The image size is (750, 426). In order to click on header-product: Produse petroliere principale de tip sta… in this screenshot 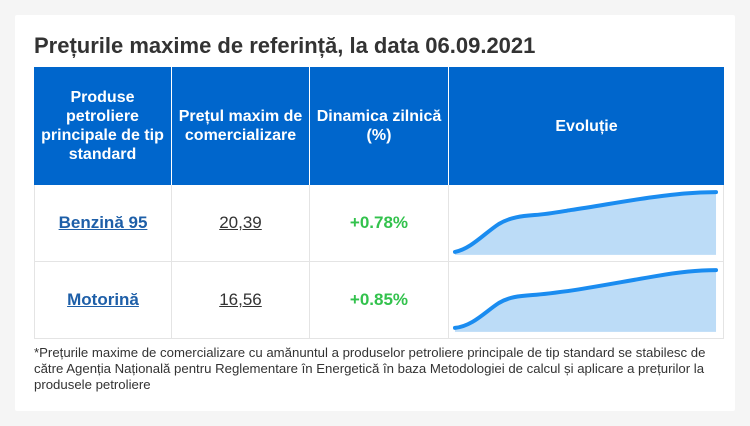, I will do `click(103, 126)`.